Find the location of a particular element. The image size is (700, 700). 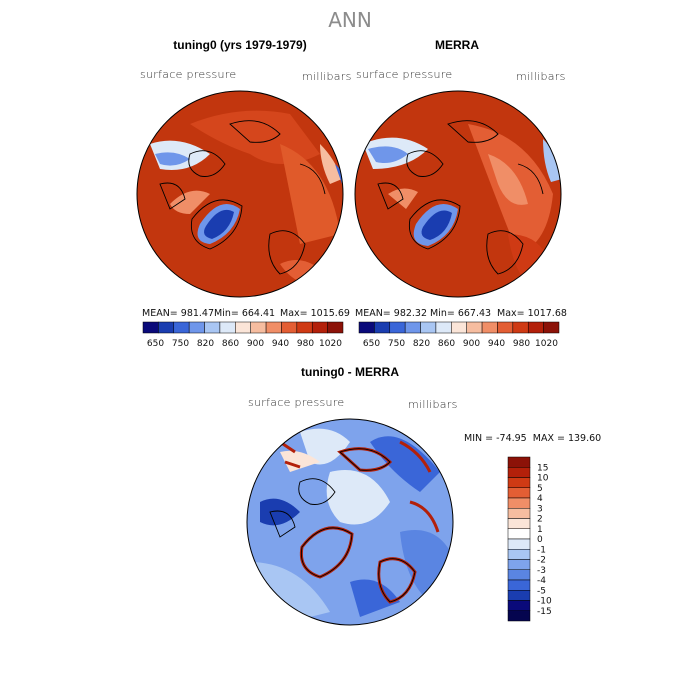

colorbar-tick-label: 860 is located at coordinates (446, 344).